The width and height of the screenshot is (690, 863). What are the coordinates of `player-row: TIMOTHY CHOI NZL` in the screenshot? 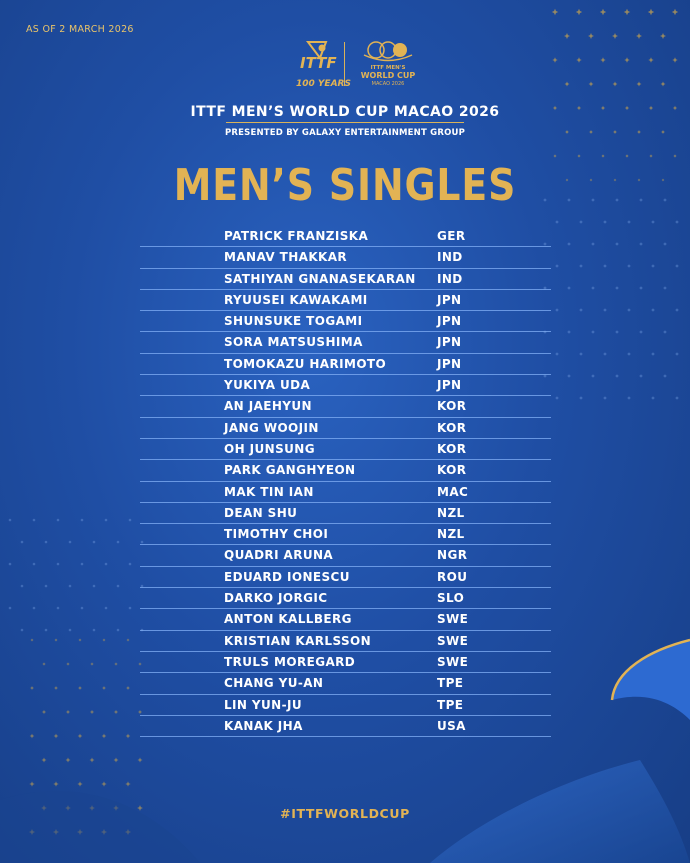 It's located at (345, 535).